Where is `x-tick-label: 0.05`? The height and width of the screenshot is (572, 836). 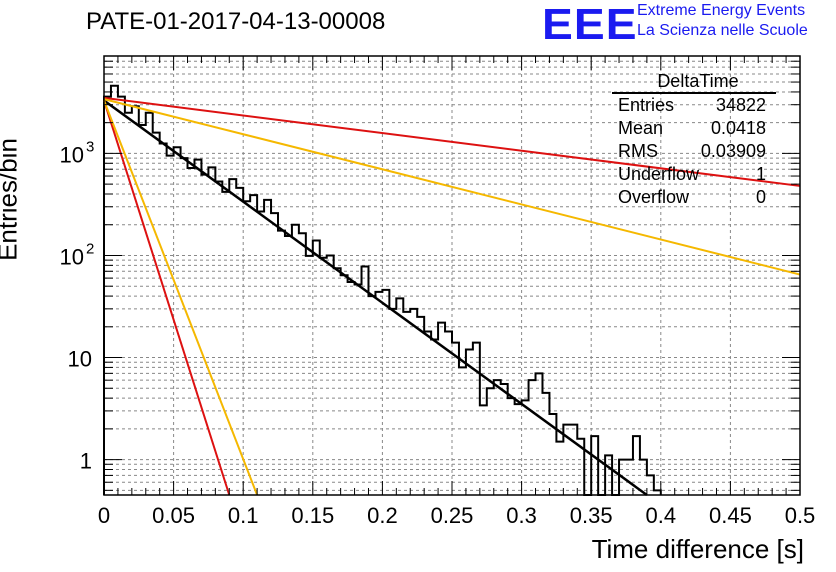
x-tick-label: 0.05 is located at coordinates (173, 515).